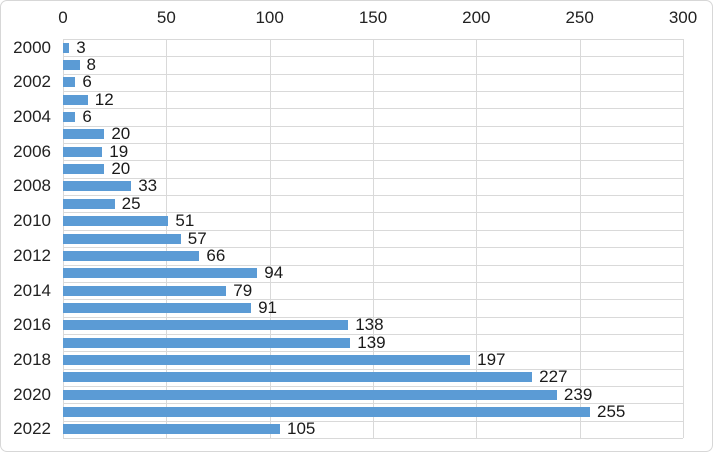 The image size is (713, 452). What do you see at coordinates (131, 203) in the screenshot?
I see `bar-value-label: 25` at bounding box center [131, 203].